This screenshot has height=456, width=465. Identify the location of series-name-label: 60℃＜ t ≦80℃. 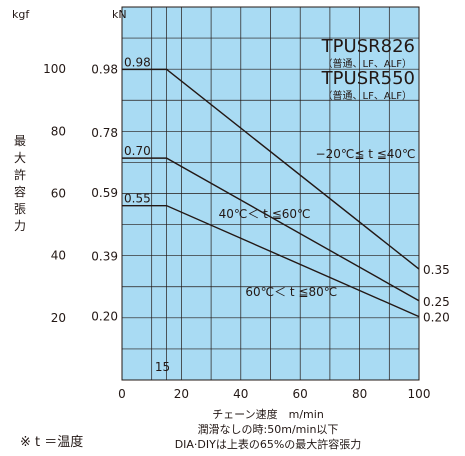
(291, 292).